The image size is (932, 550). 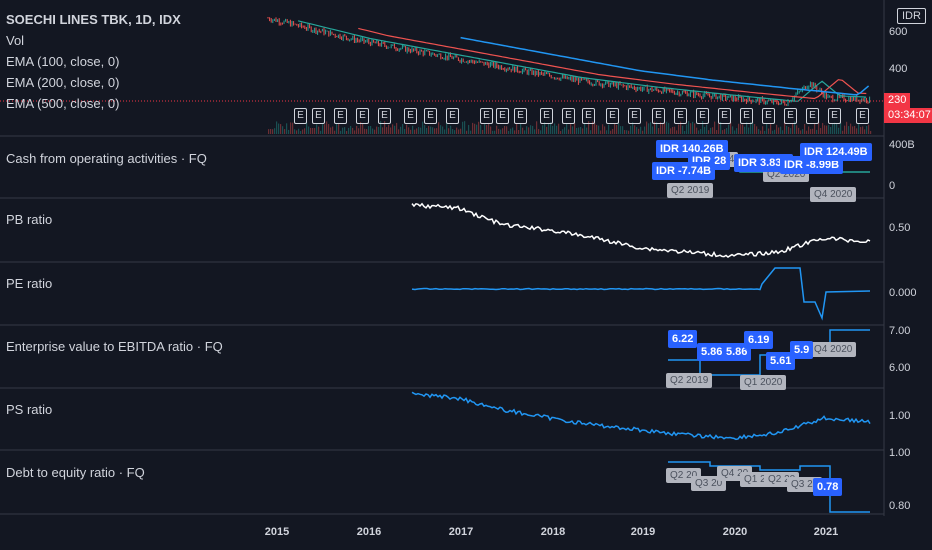 I want to click on ev-bubble: 6.22, so click(x=683, y=339).